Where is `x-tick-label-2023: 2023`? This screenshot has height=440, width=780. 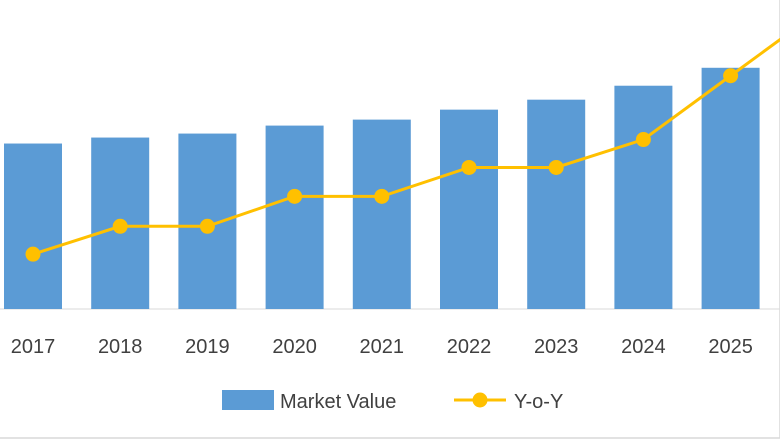
x-tick-label-2023: 2023 is located at coordinates (556, 347).